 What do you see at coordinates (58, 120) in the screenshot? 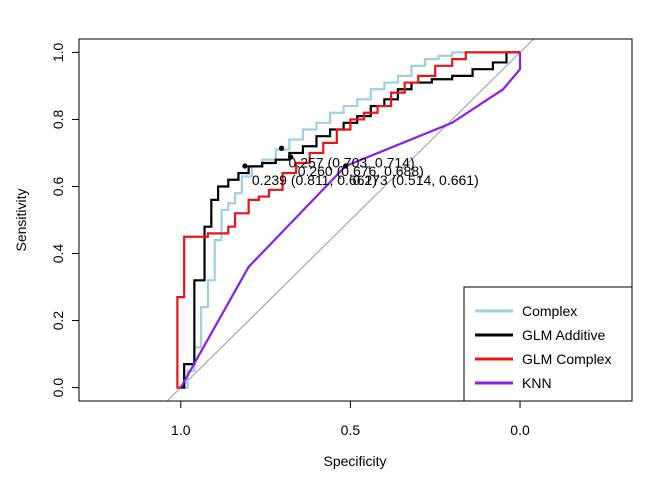
I see `y-tick-label: 0.8` at bounding box center [58, 120].